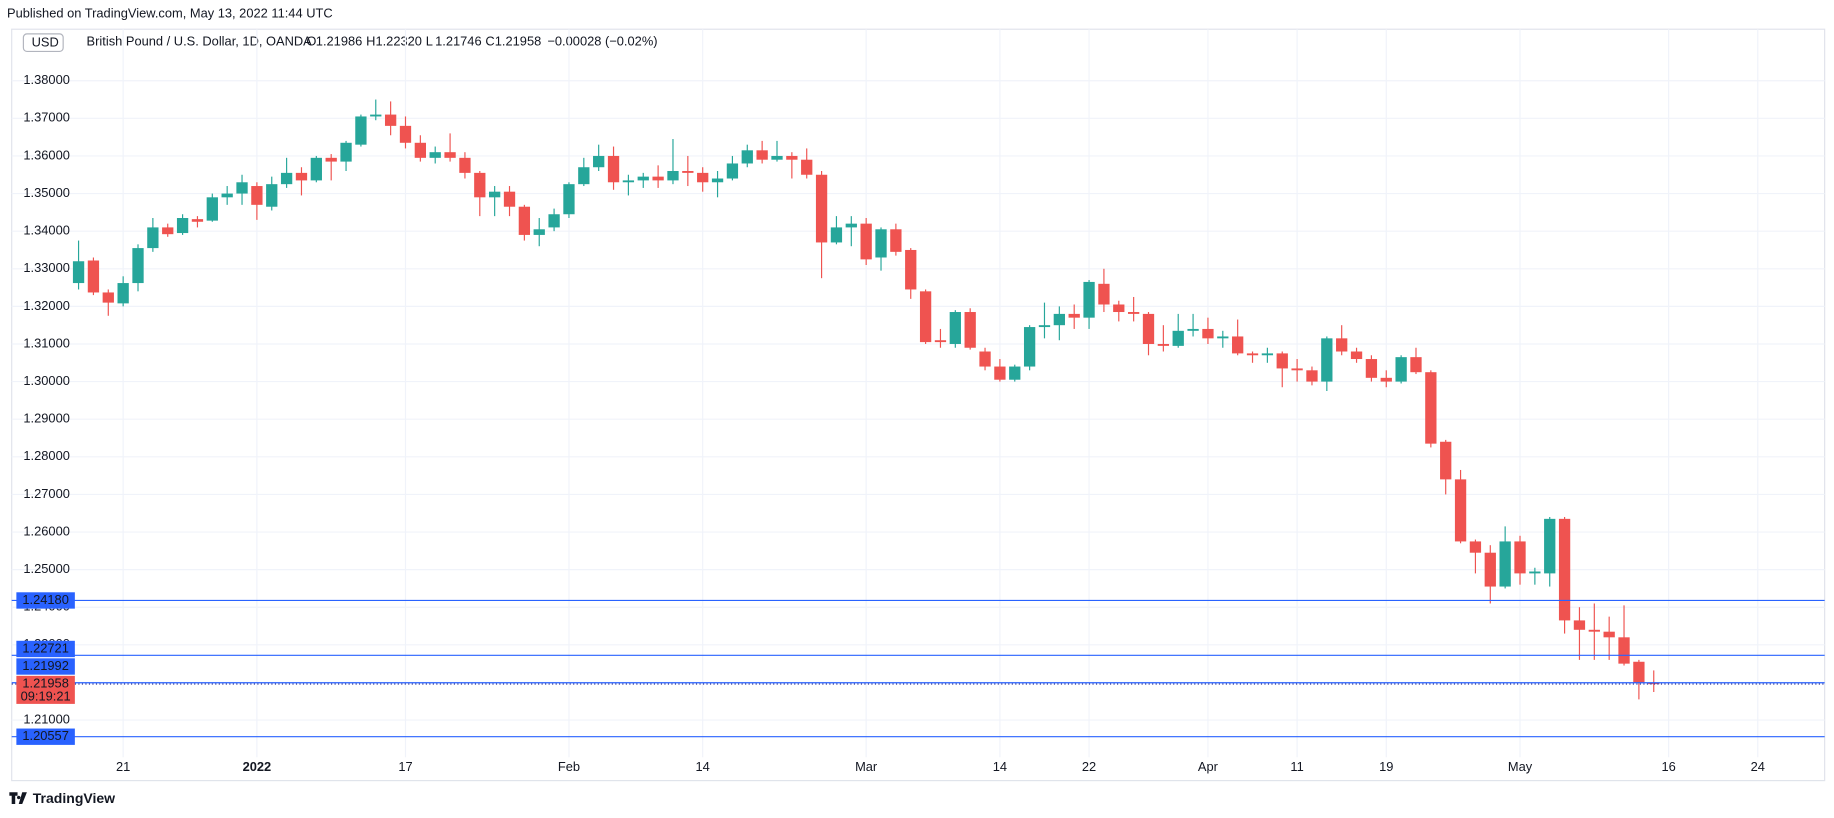 This screenshot has width=1834, height=818. Describe the element at coordinates (46, 117) in the screenshot. I see `y-tick-label: 1.37000` at that location.